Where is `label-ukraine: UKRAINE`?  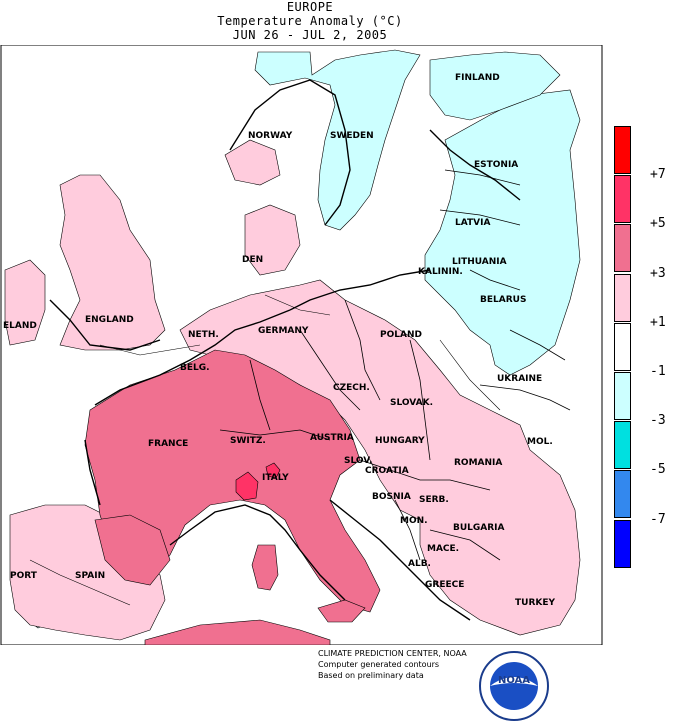
label-ukraine: UKRAINE is located at coordinates (519, 379).